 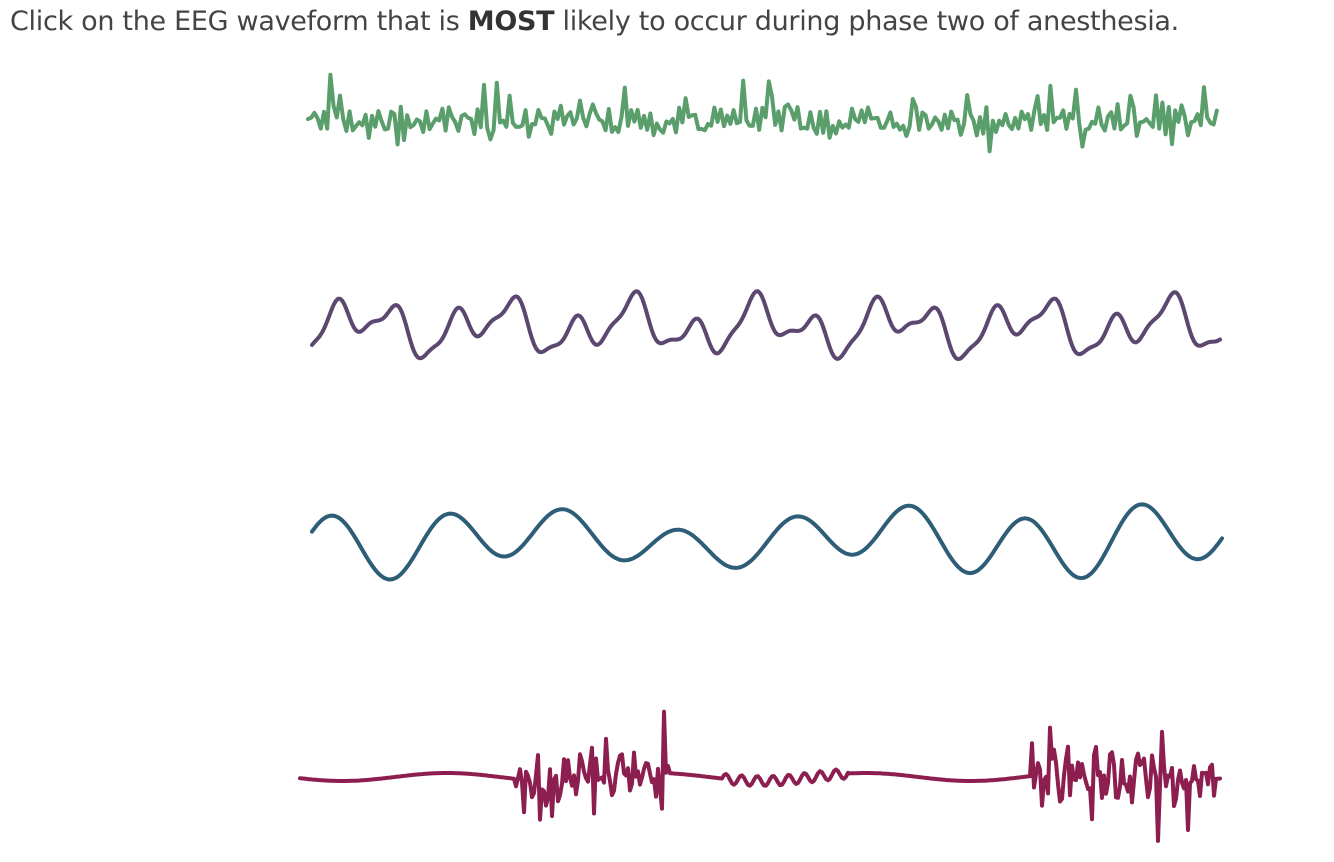 I want to click on eeg-waveform-2-trace, so click(x=766, y=325).